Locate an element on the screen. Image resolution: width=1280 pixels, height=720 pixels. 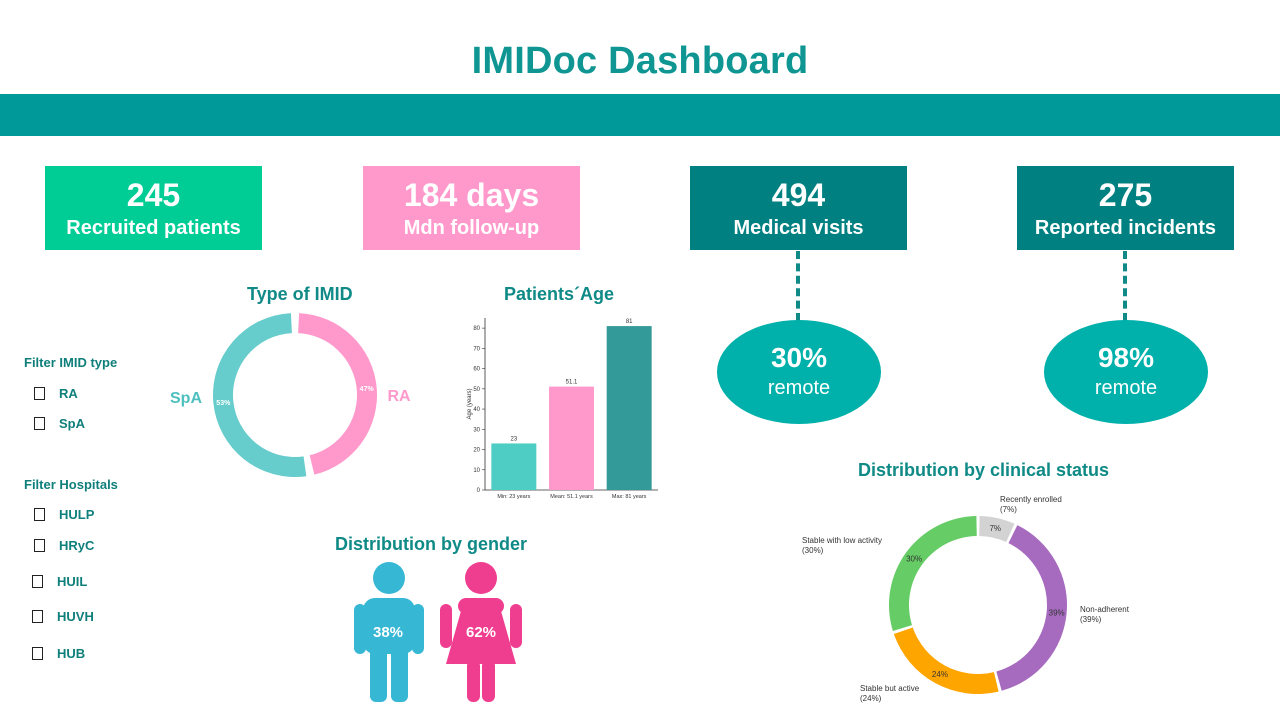
header-band is located at coordinates (640, 115).